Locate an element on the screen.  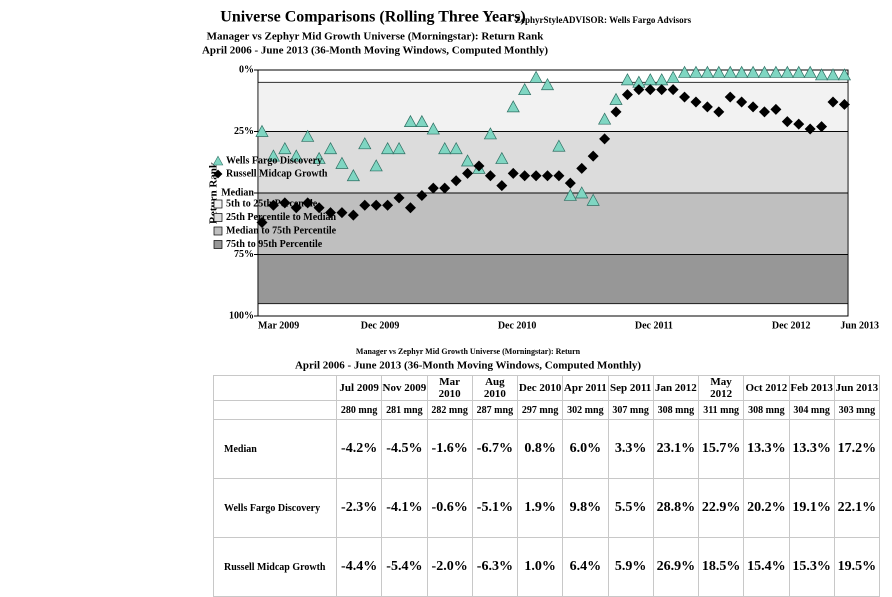
value-cell: 0.8% is located at coordinates (540, 449).